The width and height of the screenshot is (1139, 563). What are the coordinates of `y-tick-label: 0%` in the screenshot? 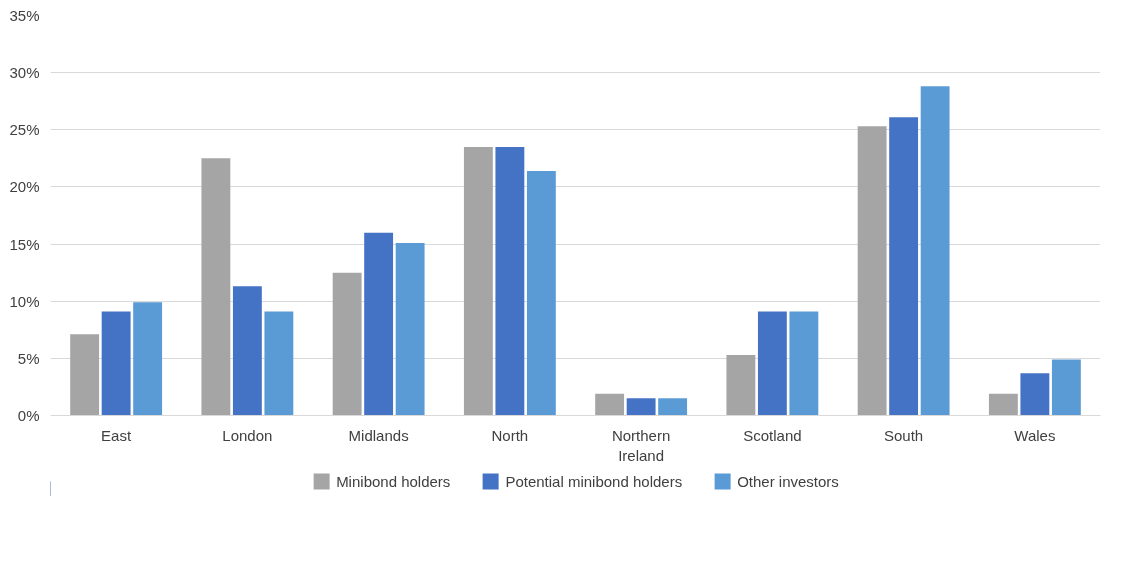 It's located at (28, 415).